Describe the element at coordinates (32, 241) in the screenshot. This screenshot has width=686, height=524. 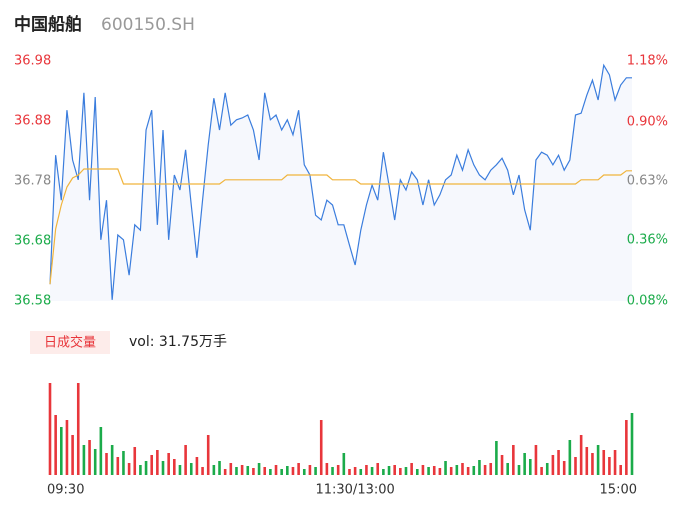
I see `y-tick-label: 36.68` at that location.